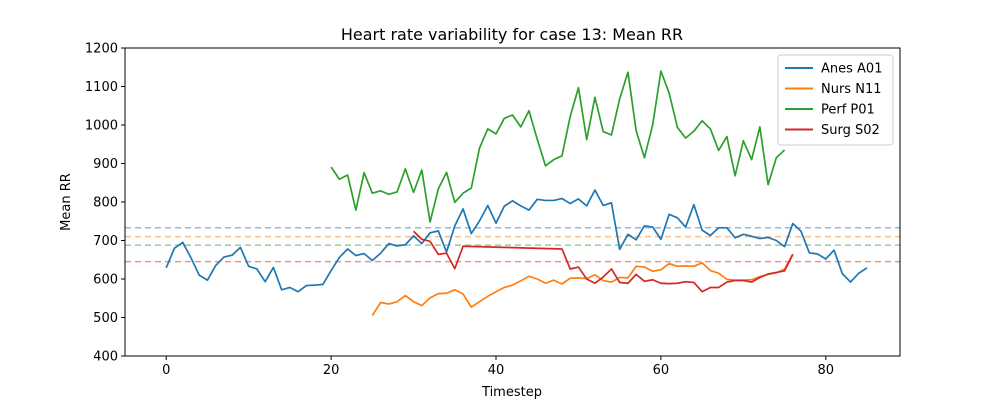  I want to click on legend-label: Perf P01, so click(848, 110).